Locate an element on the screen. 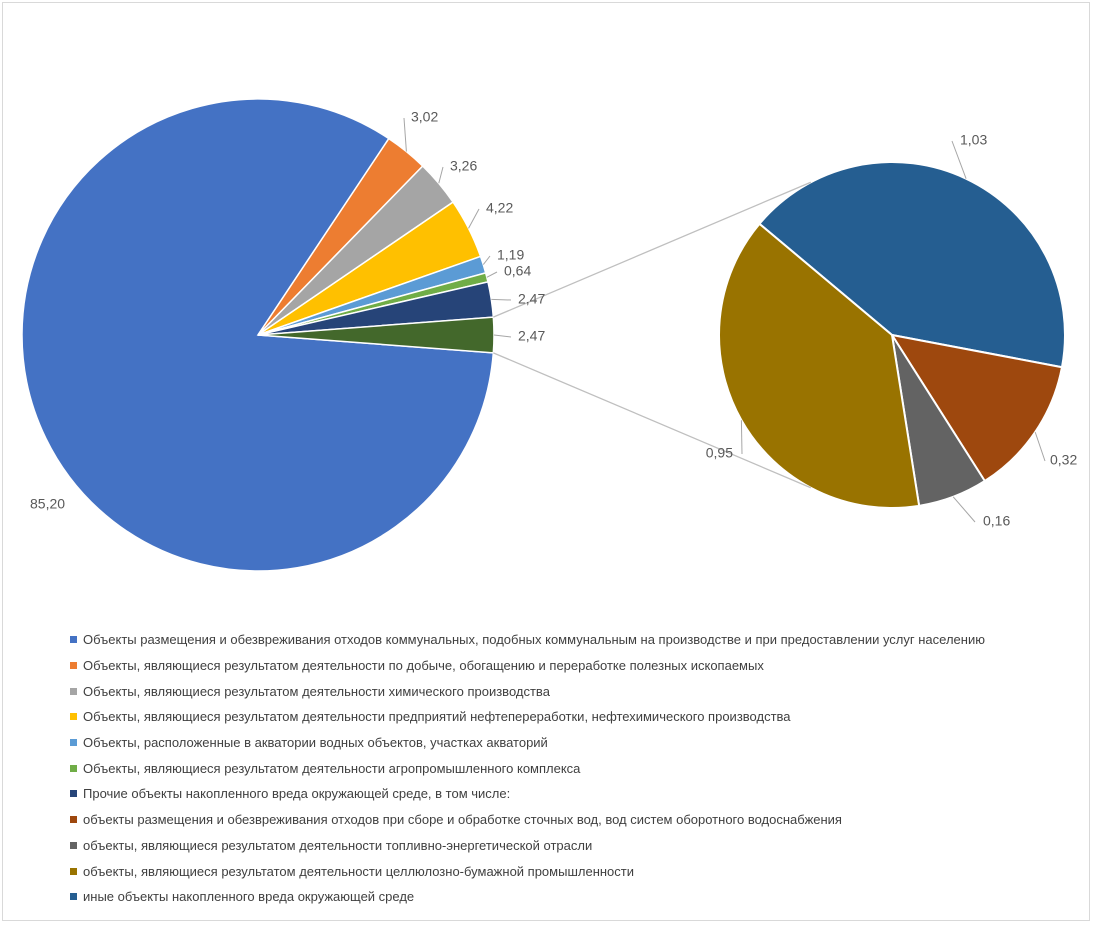  connector-line-top is located at coordinates (652, 249).